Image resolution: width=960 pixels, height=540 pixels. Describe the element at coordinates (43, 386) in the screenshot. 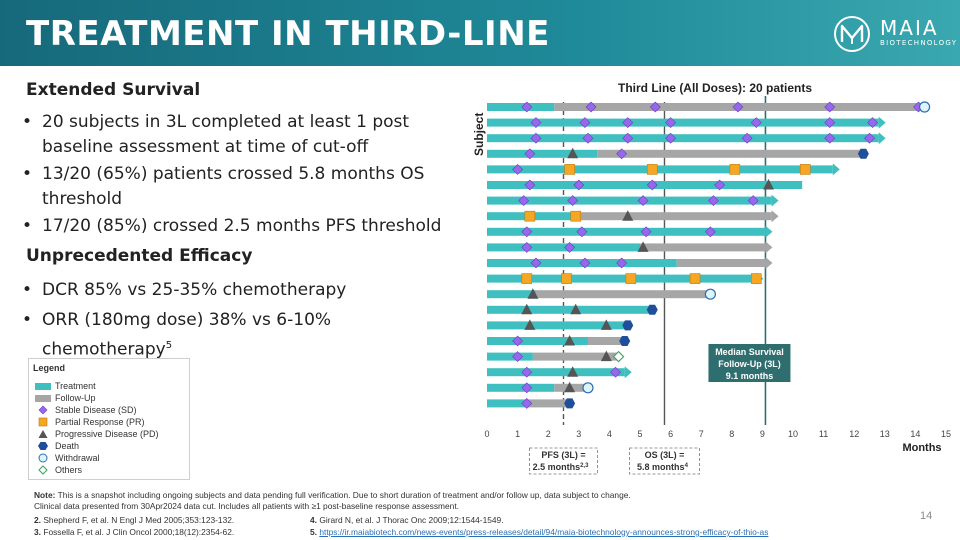

I see `treatment-swatch` at that location.